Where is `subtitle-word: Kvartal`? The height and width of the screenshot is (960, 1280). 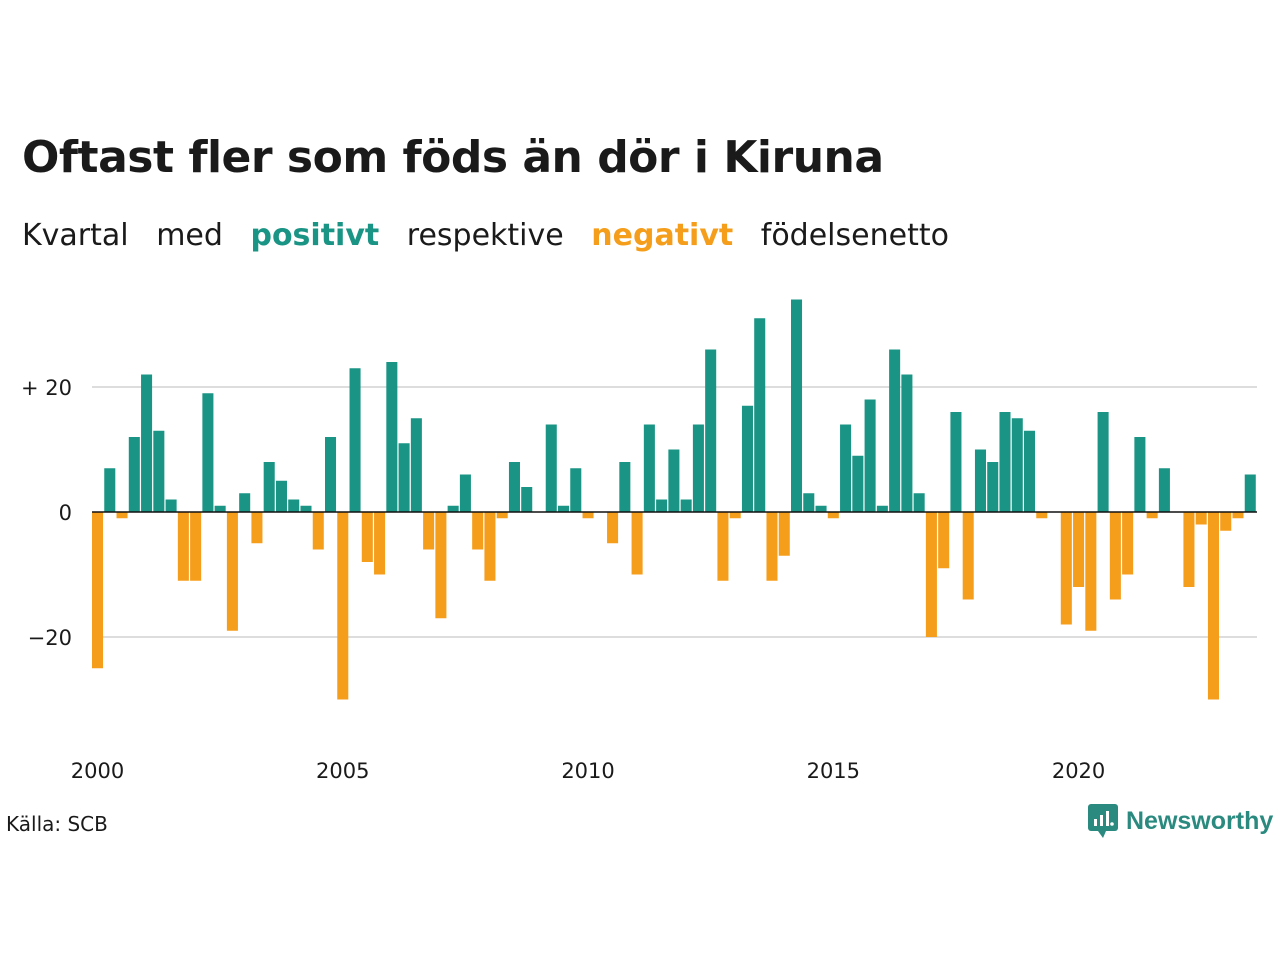
subtitle-word: Kvartal is located at coordinates (75, 235).